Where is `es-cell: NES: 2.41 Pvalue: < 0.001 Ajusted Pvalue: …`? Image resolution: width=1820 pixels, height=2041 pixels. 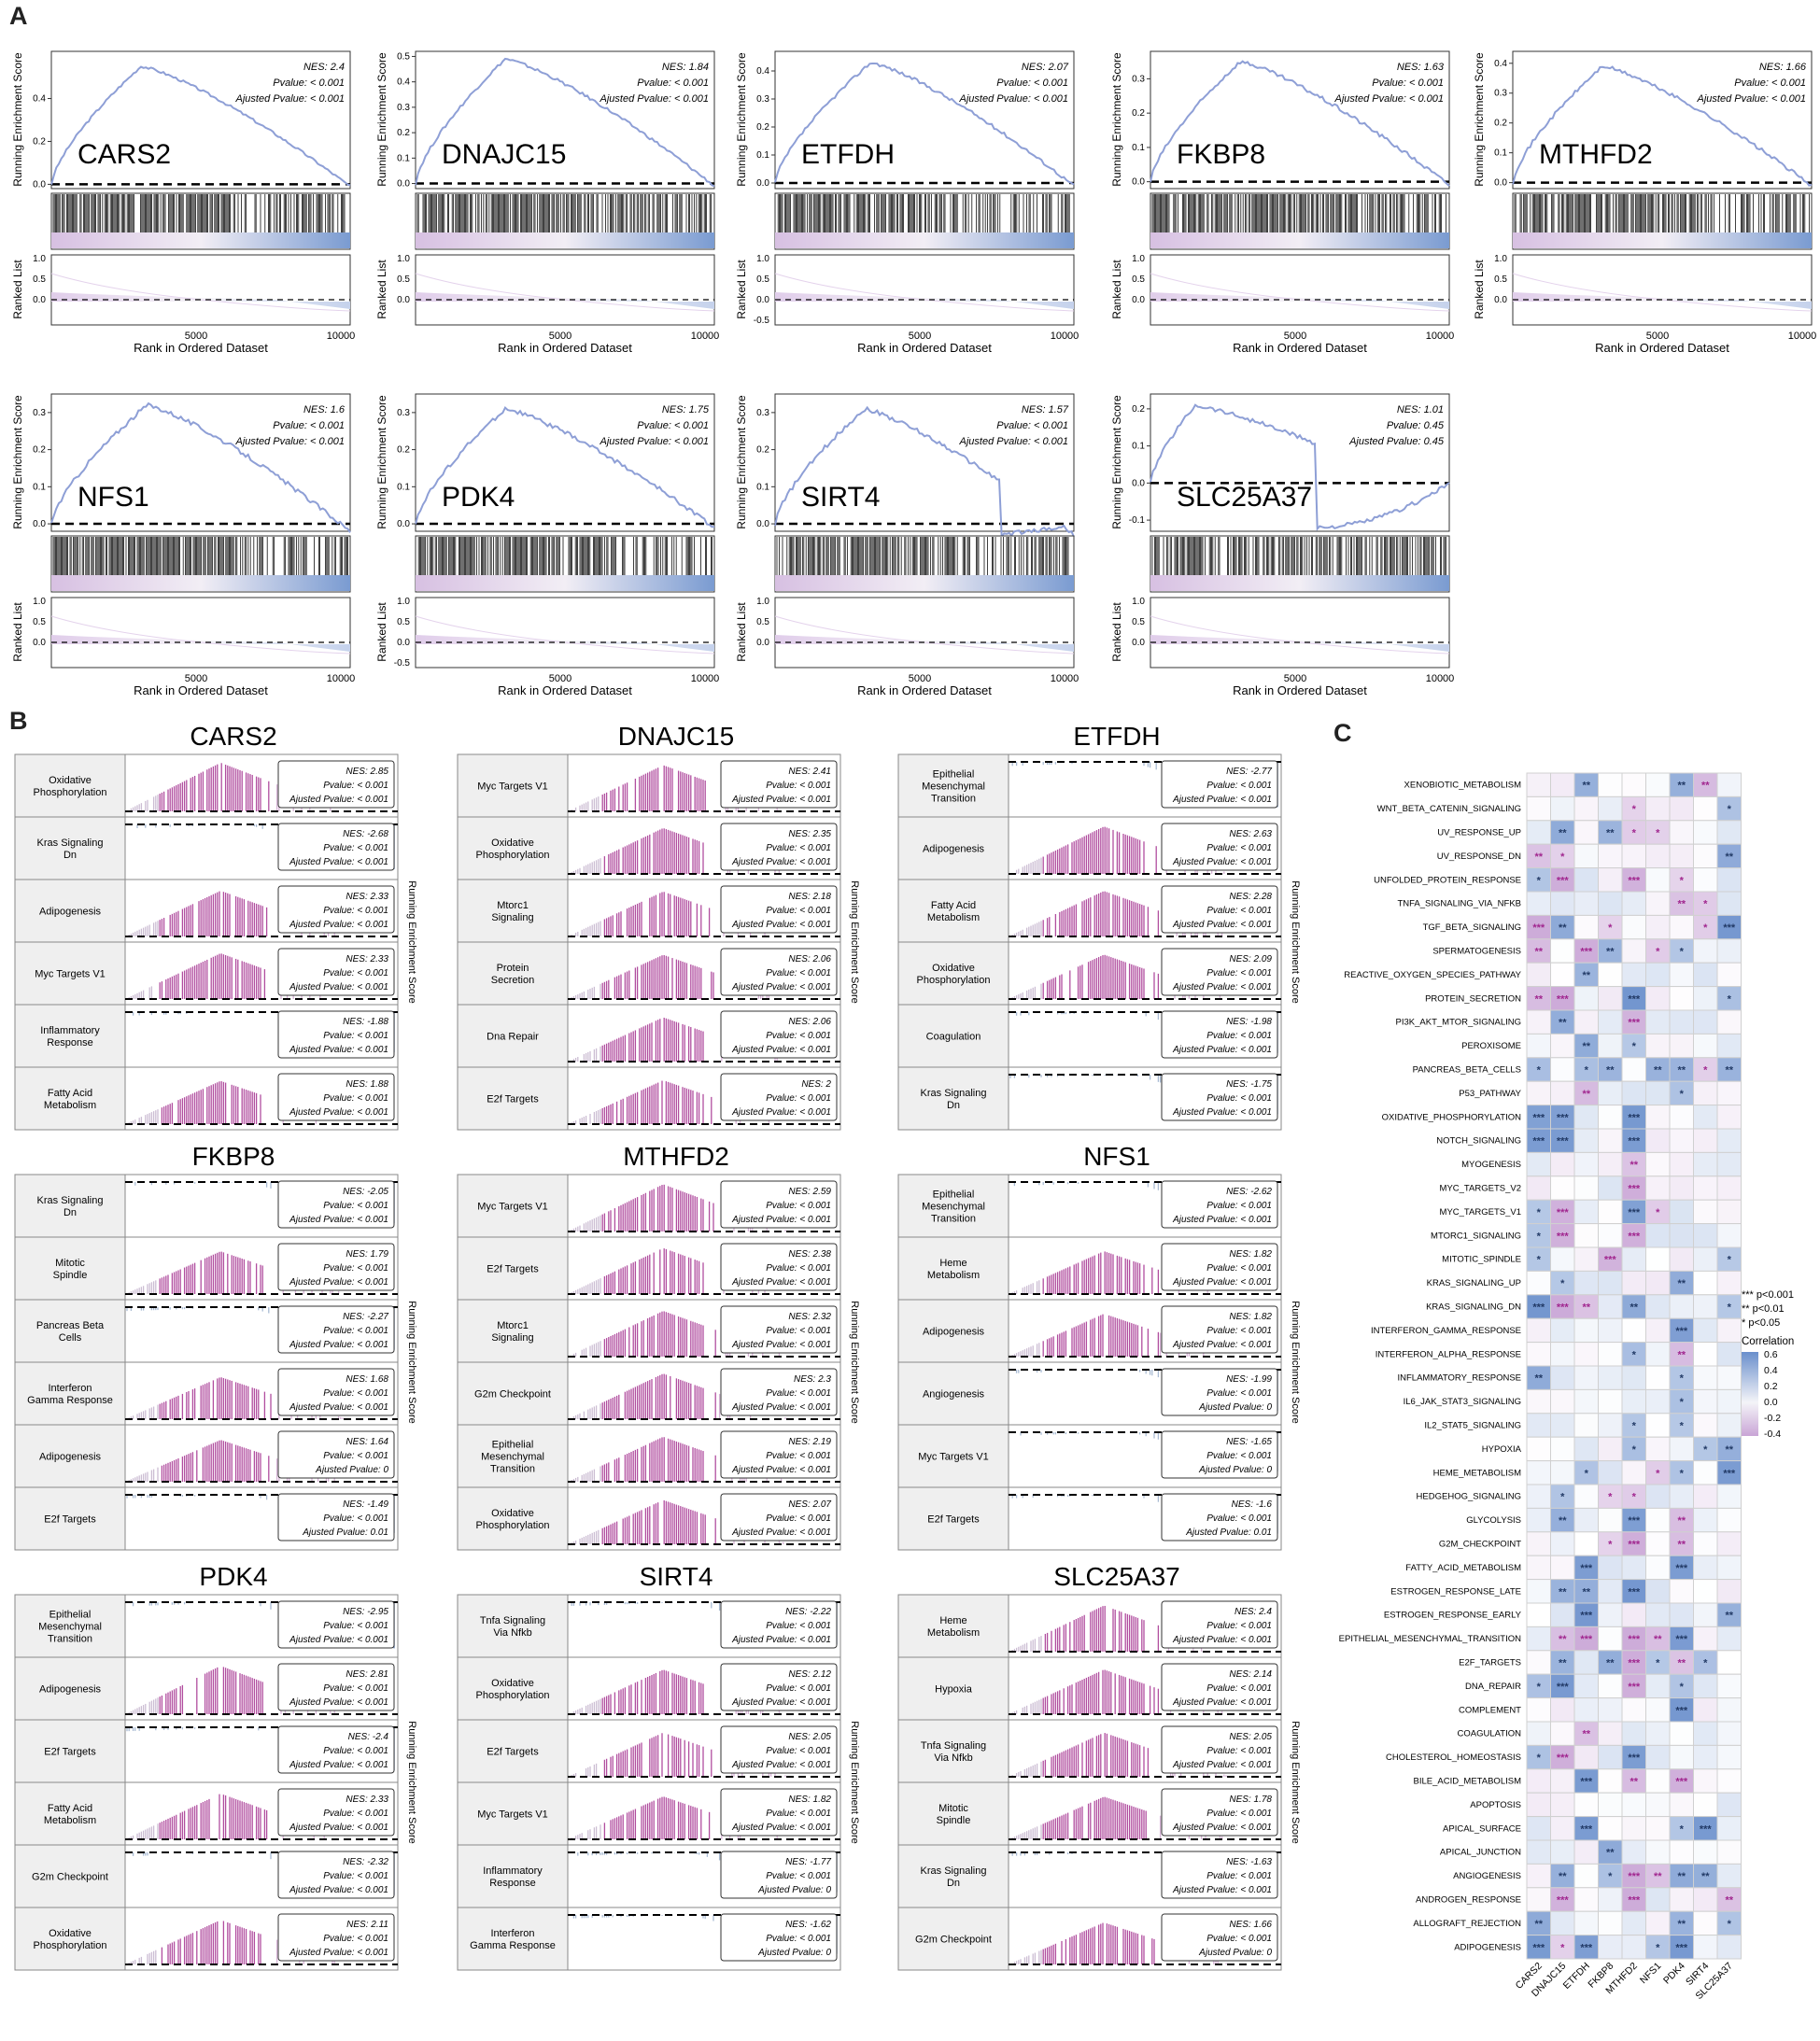 es-cell: NES: 2.41 Pvalue: < 0.001 Ajusted Pvalue: … is located at coordinates (704, 785).